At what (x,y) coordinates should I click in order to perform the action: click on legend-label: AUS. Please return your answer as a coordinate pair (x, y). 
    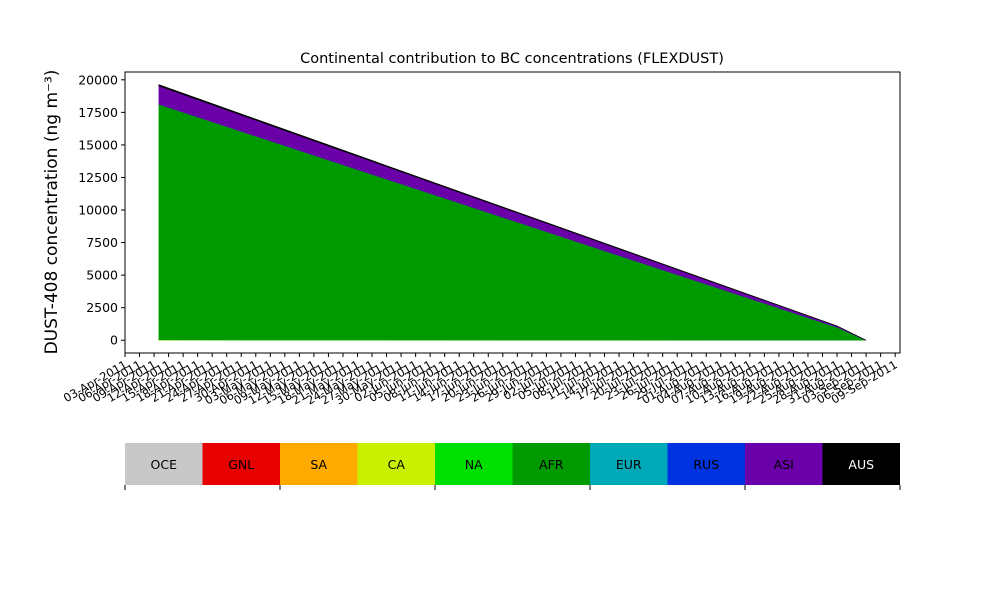
    Looking at the image, I should click on (861, 464).